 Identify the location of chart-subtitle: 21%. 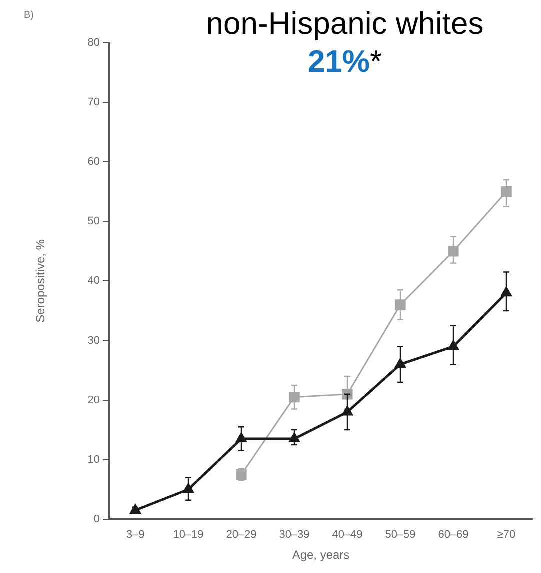
(339, 61).